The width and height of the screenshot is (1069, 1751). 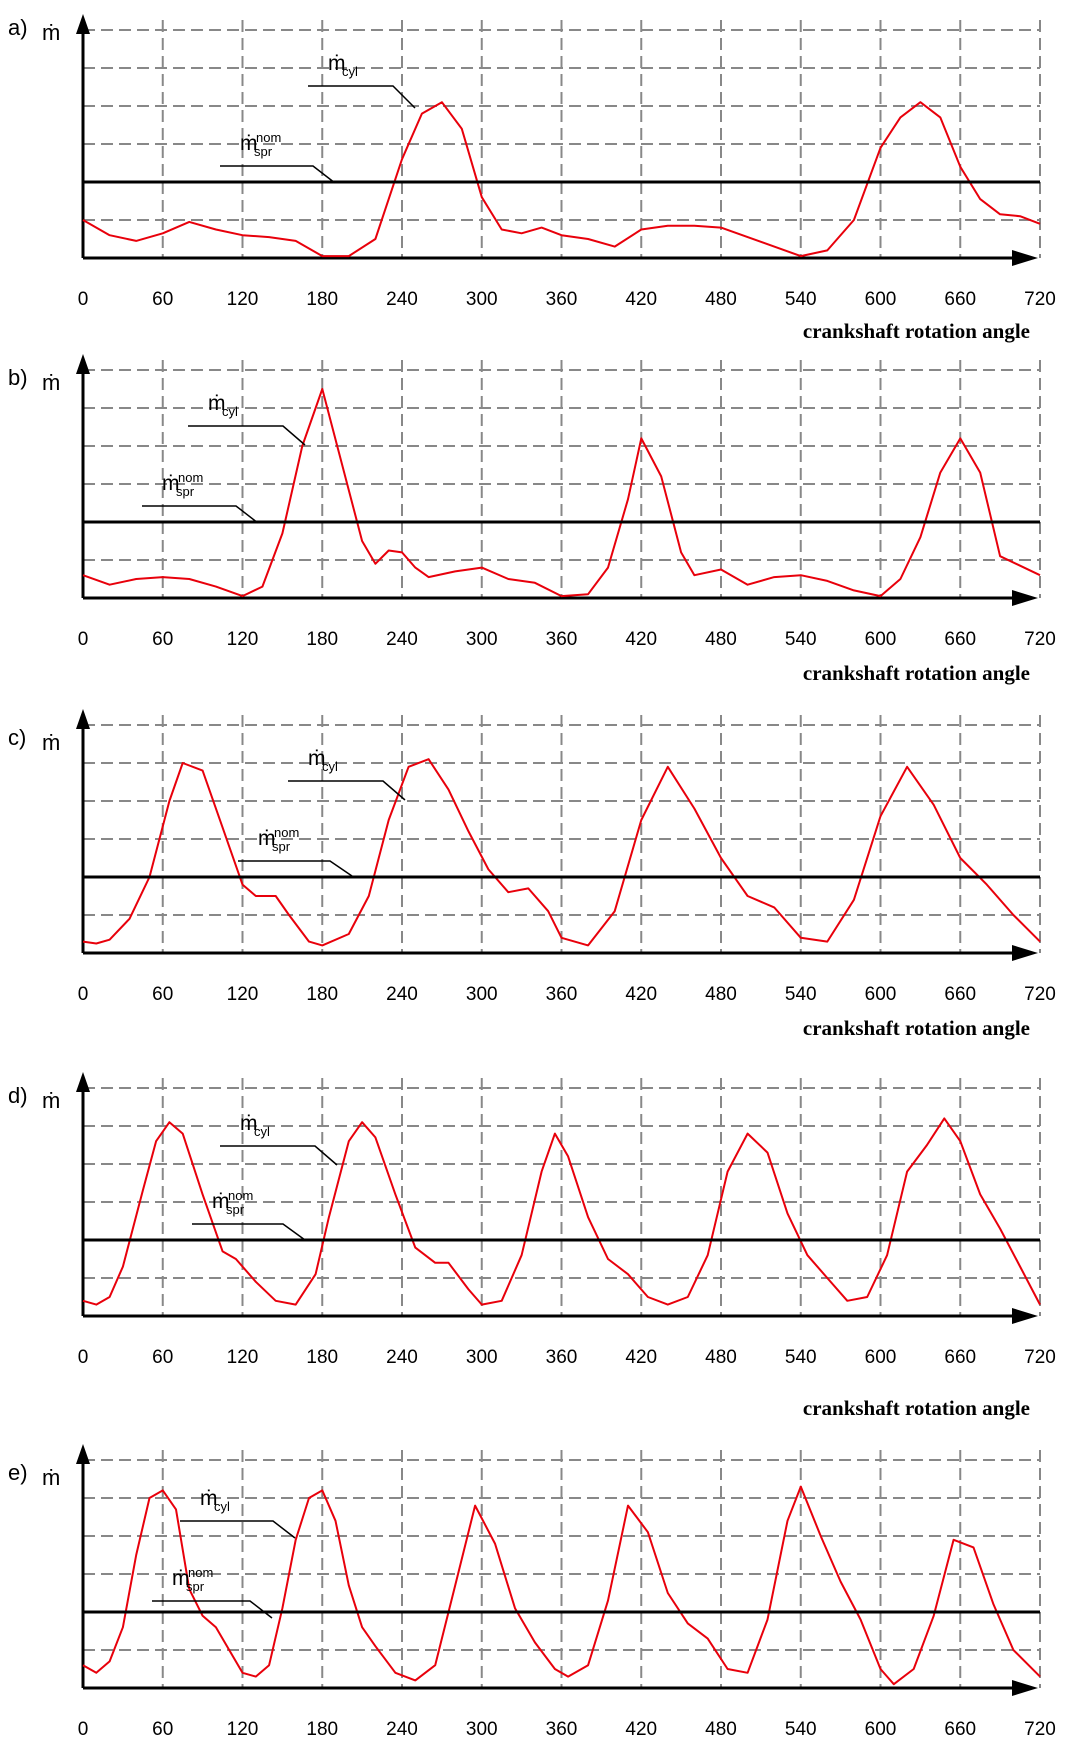 I want to click on panel-label: c), so click(x=17, y=737).